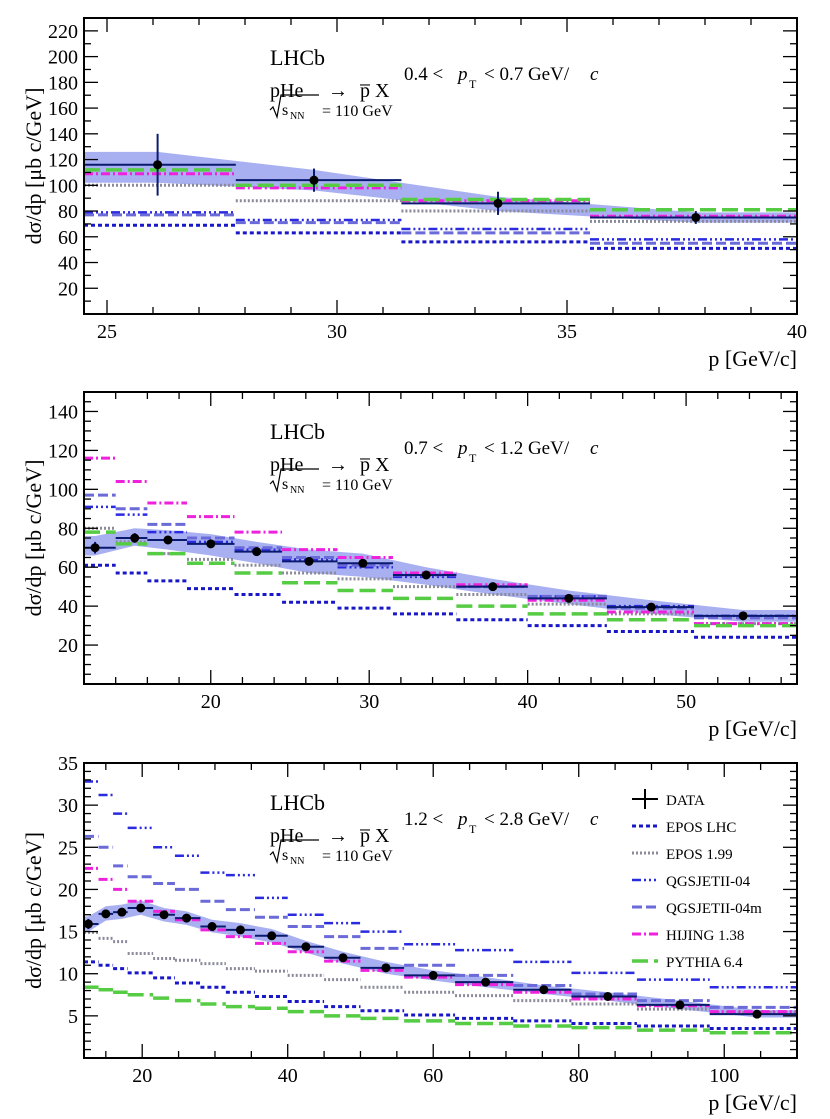 The width and height of the screenshot is (830, 1119). I want to click on y-tick-label: 100, so click(63, 186).